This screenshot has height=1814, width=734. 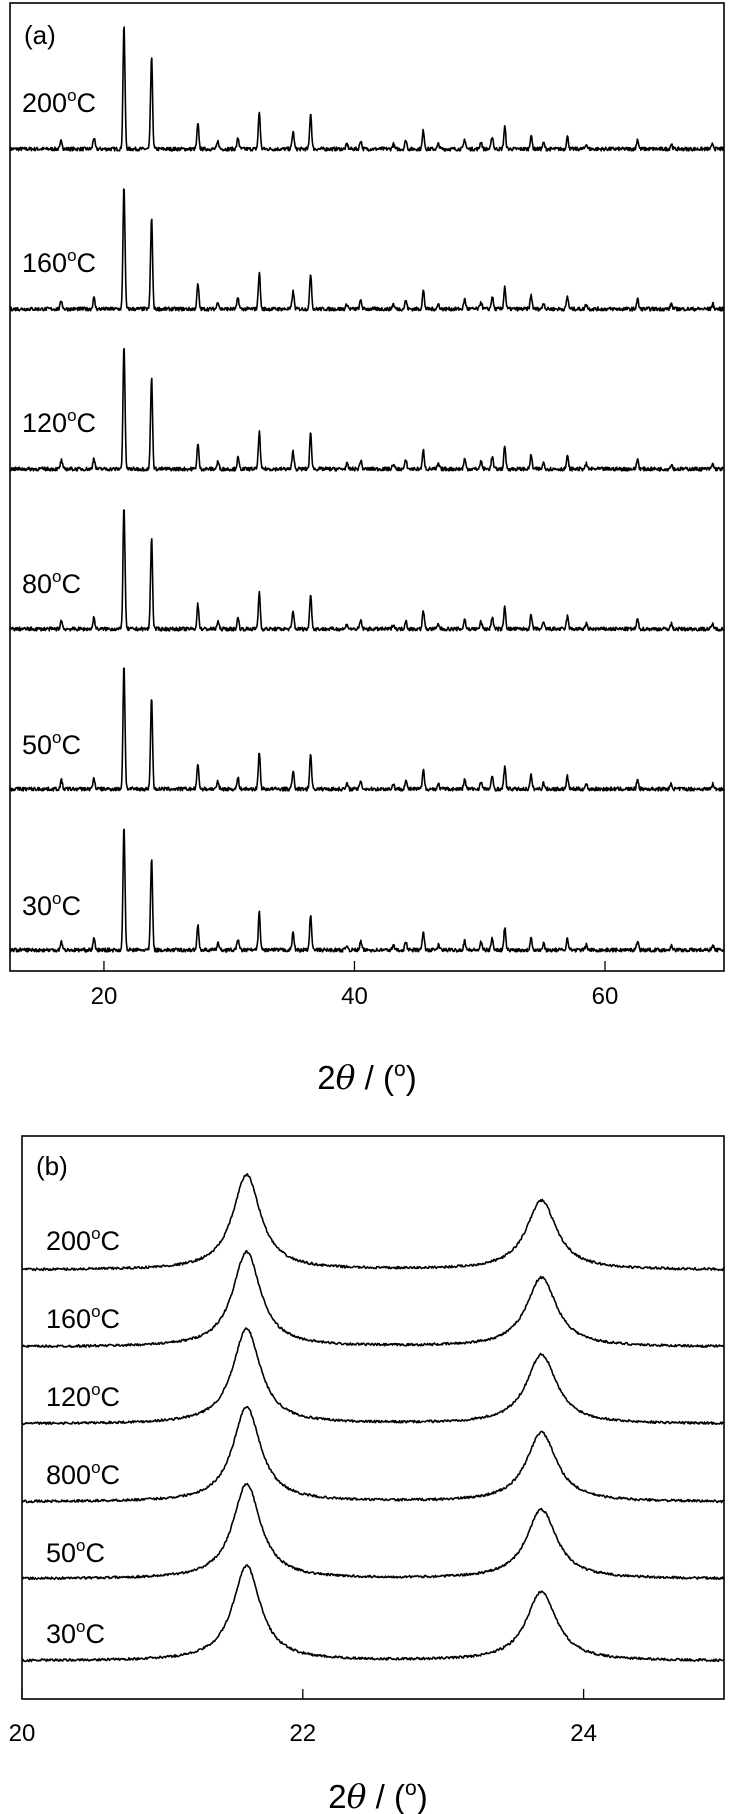 I want to click on series-label-b-4: 50oC, so click(x=75, y=1552).